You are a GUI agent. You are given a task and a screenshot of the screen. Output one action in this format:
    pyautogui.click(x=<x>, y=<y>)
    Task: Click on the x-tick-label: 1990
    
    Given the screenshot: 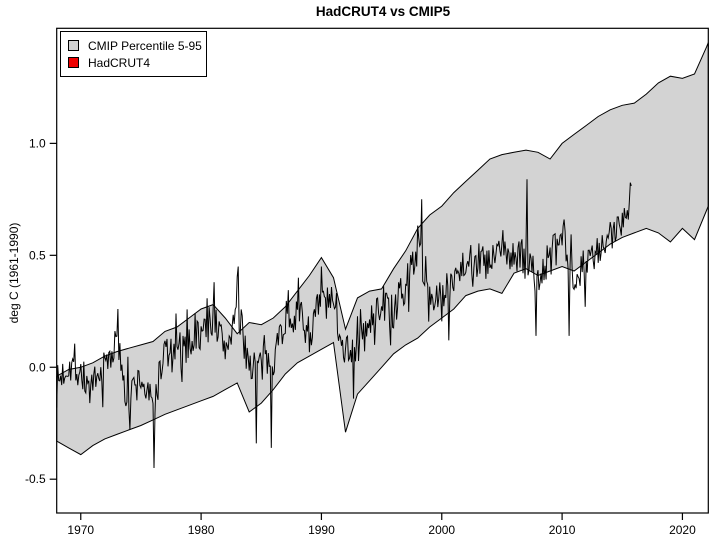 What is the action you would take?
    pyautogui.click(x=321, y=530)
    